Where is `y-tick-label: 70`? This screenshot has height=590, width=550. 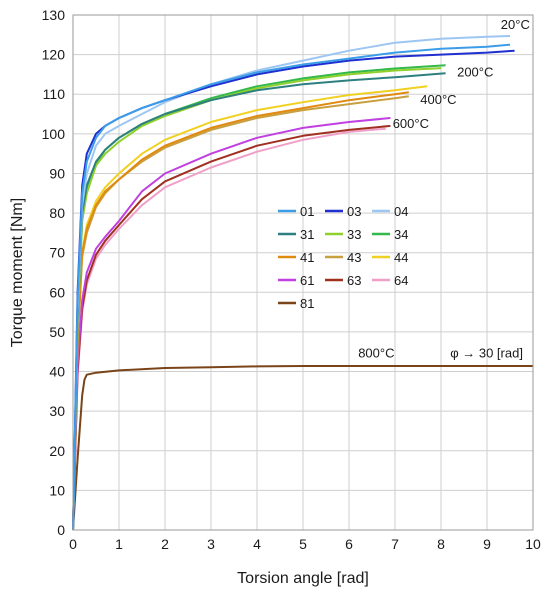
y-tick-label: 70 is located at coordinates (57, 253).